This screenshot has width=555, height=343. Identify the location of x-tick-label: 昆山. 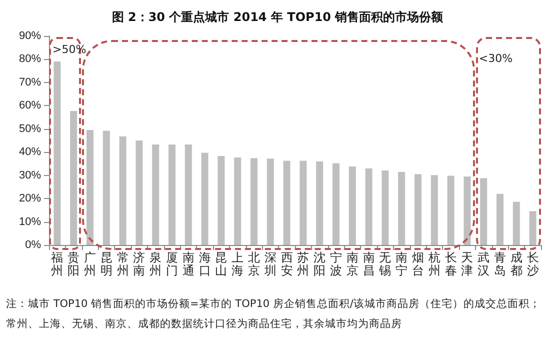
(221, 264).